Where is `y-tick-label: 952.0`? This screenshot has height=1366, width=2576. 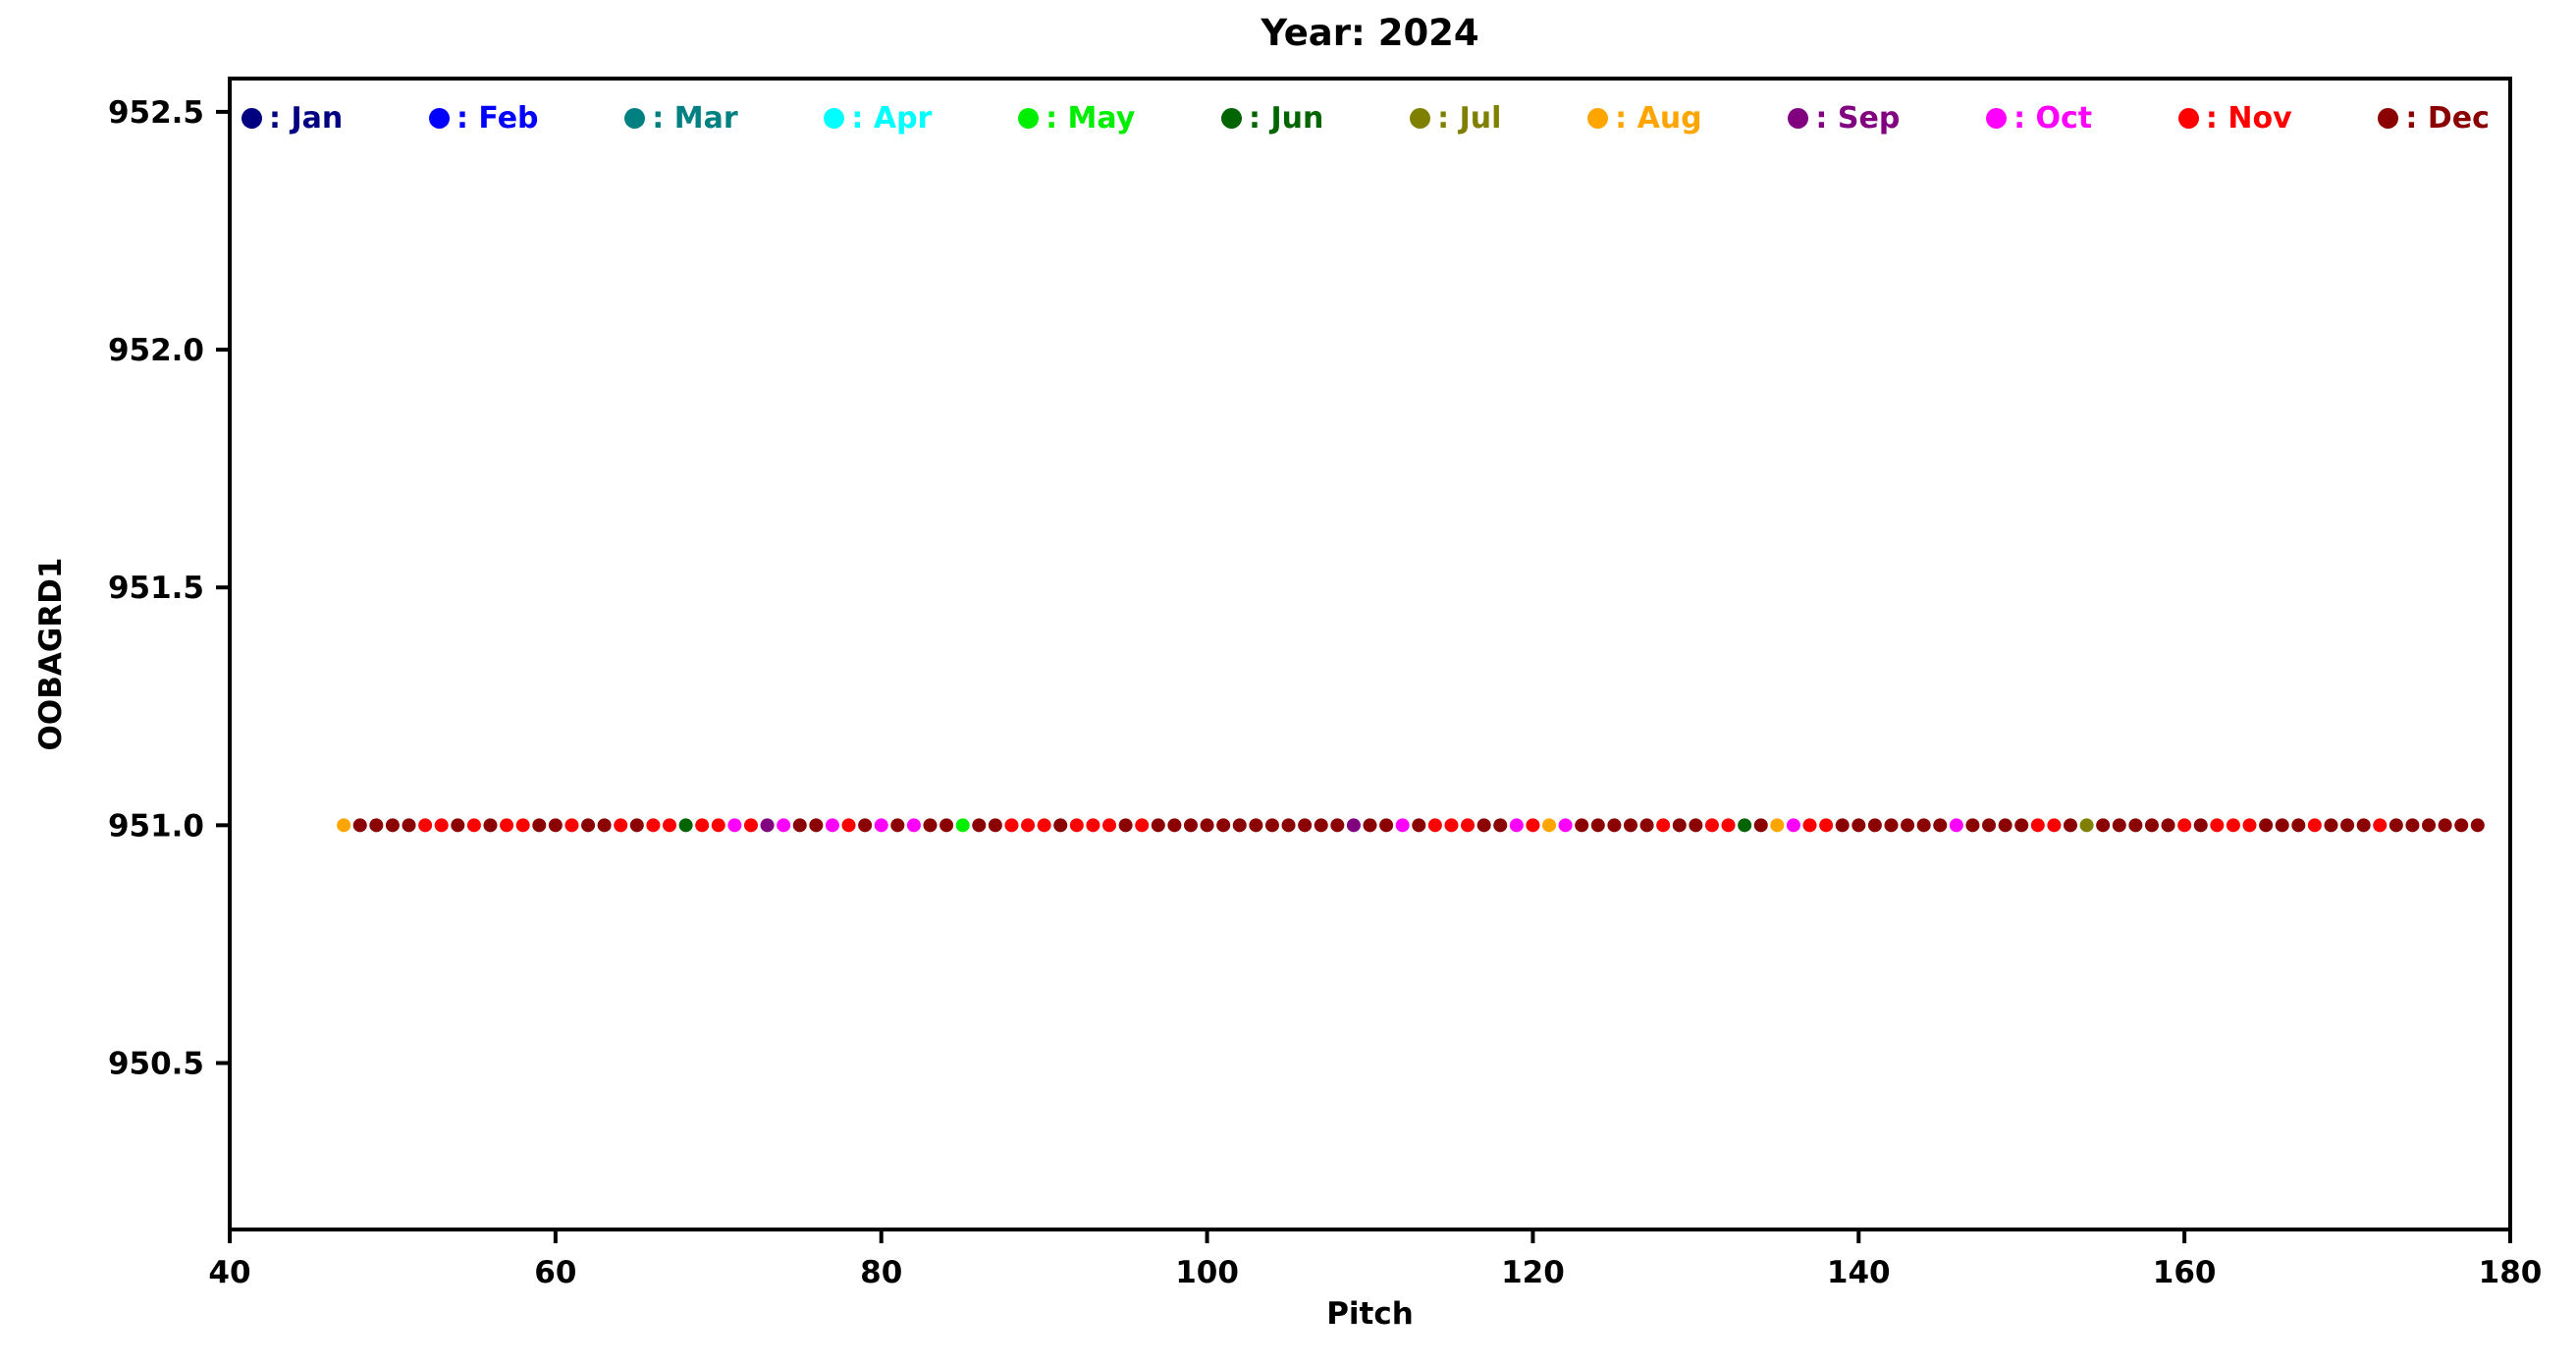
y-tick-label: 952.0 is located at coordinates (156, 350).